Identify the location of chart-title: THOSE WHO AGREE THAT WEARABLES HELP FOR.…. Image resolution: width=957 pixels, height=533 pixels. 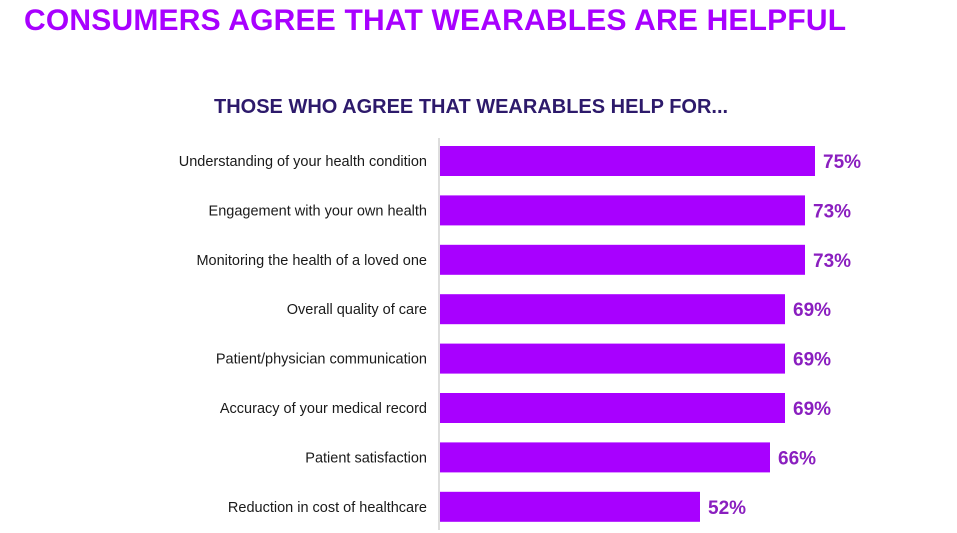
(471, 107).